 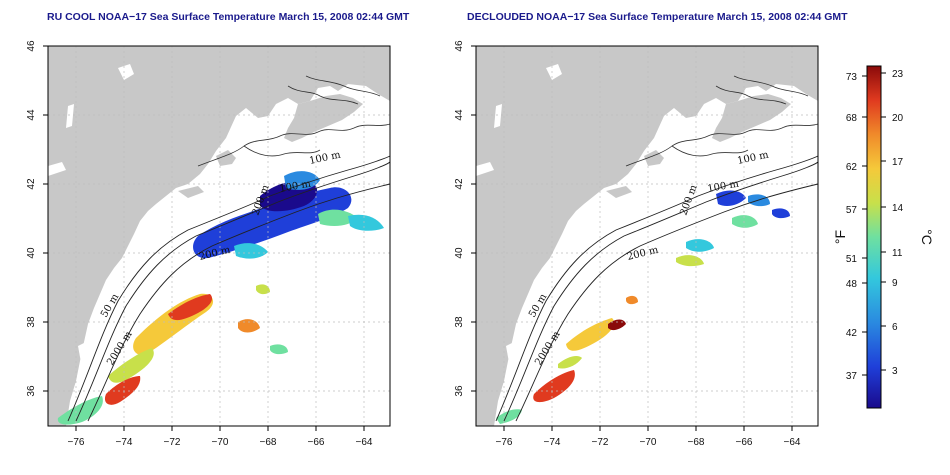 I want to click on right-x-tick-label: −68, so click(x=696, y=442).